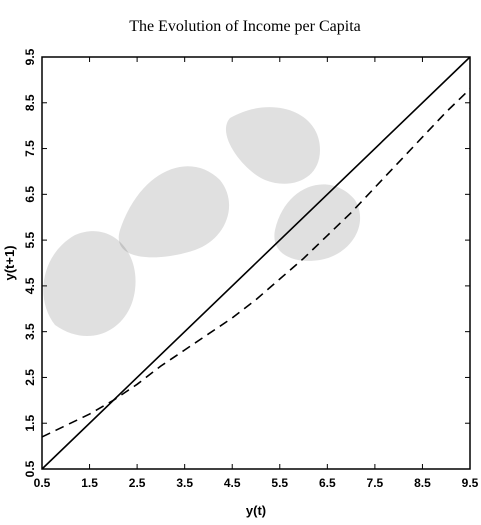 The image size is (481, 525). I want to click on x-tick-label: 0.5, so click(42, 483).